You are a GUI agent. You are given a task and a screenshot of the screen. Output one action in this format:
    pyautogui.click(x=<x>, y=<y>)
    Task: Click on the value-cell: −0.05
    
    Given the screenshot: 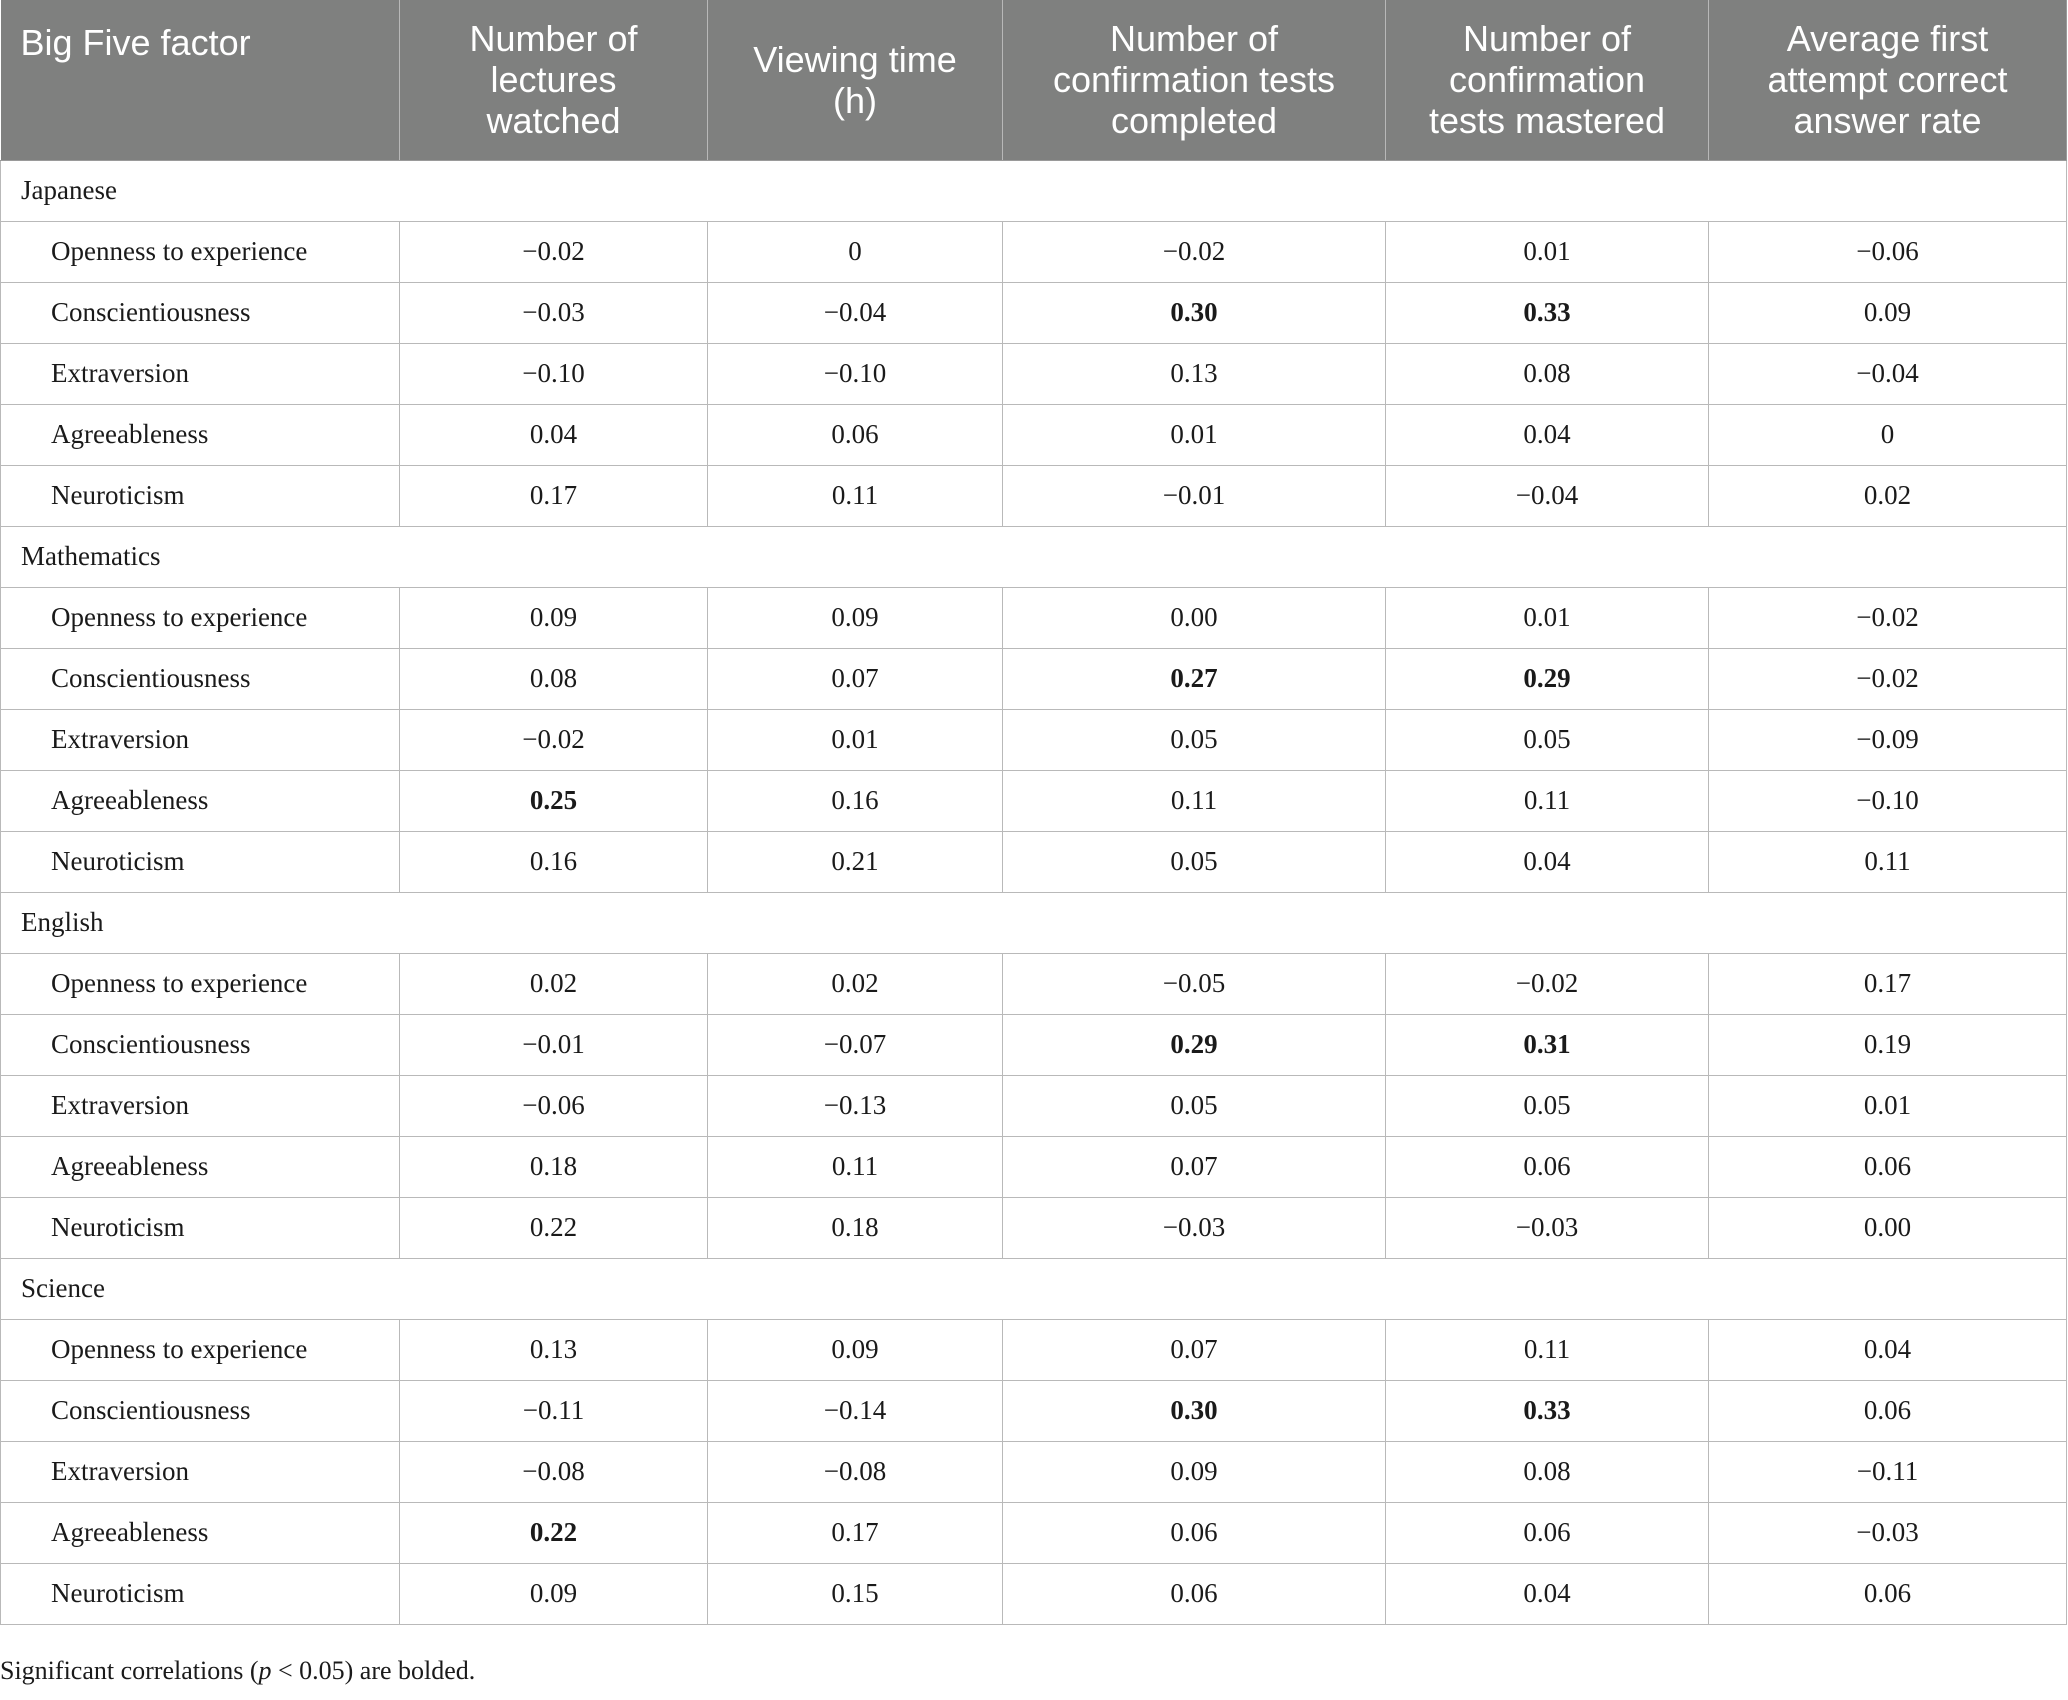 What is the action you would take?
    pyautogui.click(x=1194, y=983)
    